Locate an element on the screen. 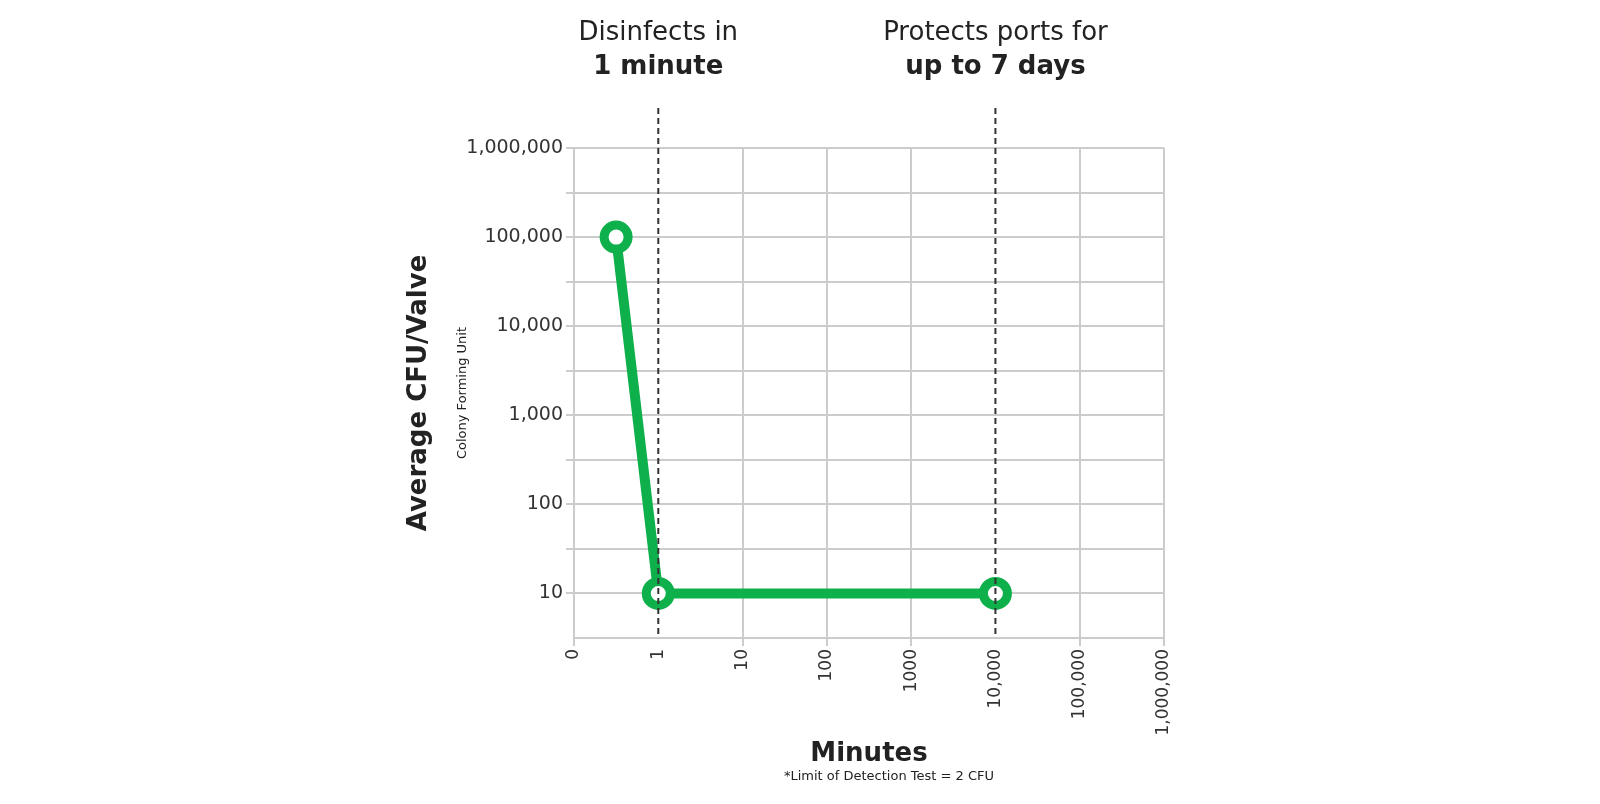 The image size is (1600, 804). ref-line-label: Disinfects in 1 minute is located at coordinates (658, 48).